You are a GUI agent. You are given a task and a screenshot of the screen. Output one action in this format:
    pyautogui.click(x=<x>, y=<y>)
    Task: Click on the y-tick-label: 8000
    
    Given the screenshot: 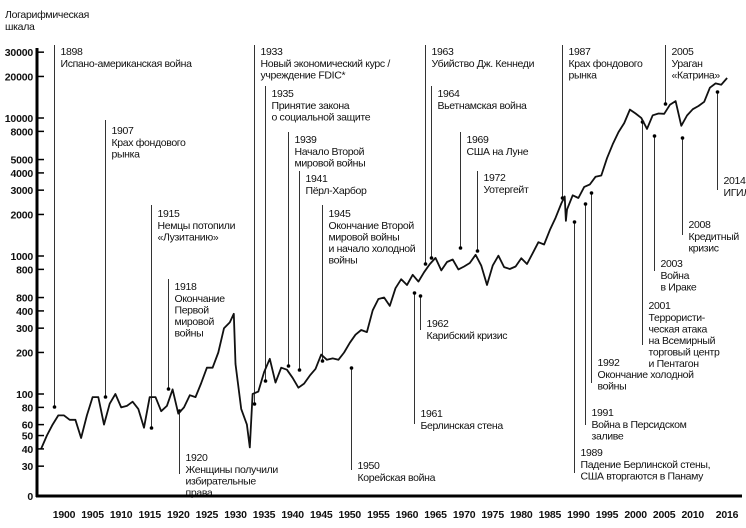 What is the action you would take?
    pyautogui.click(x=21, y=132)
    